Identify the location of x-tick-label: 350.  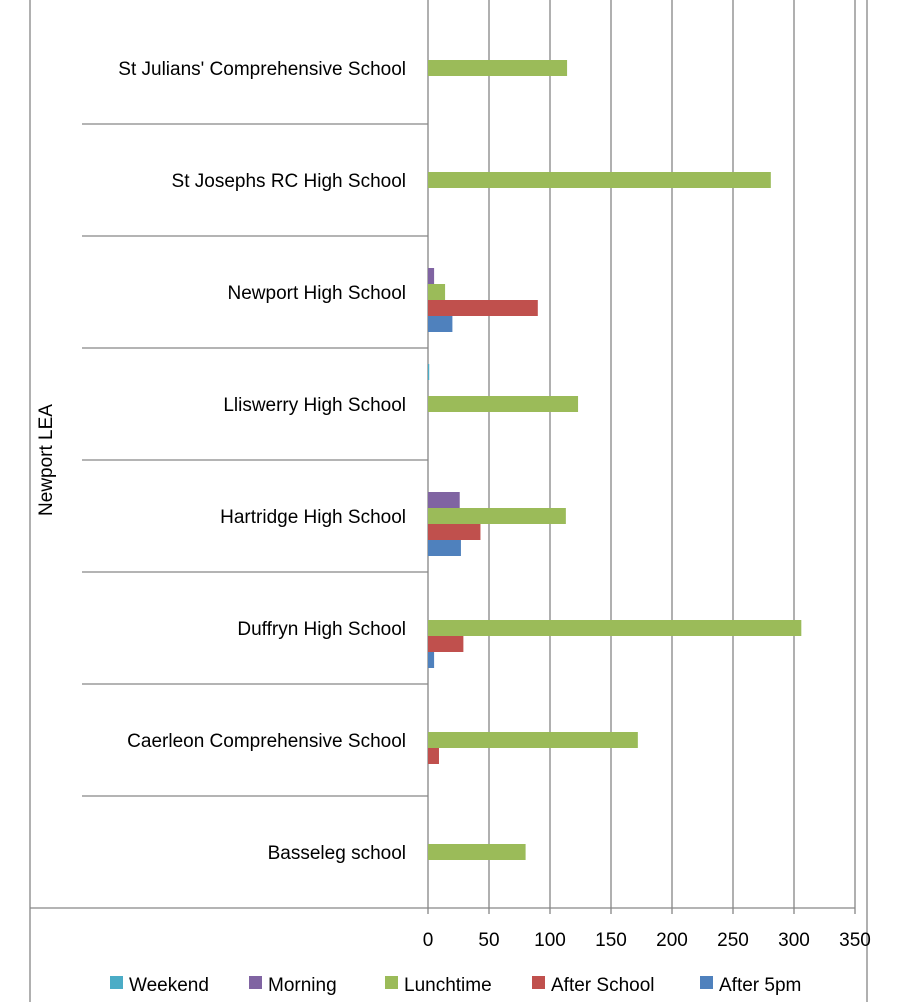
(855, 940).